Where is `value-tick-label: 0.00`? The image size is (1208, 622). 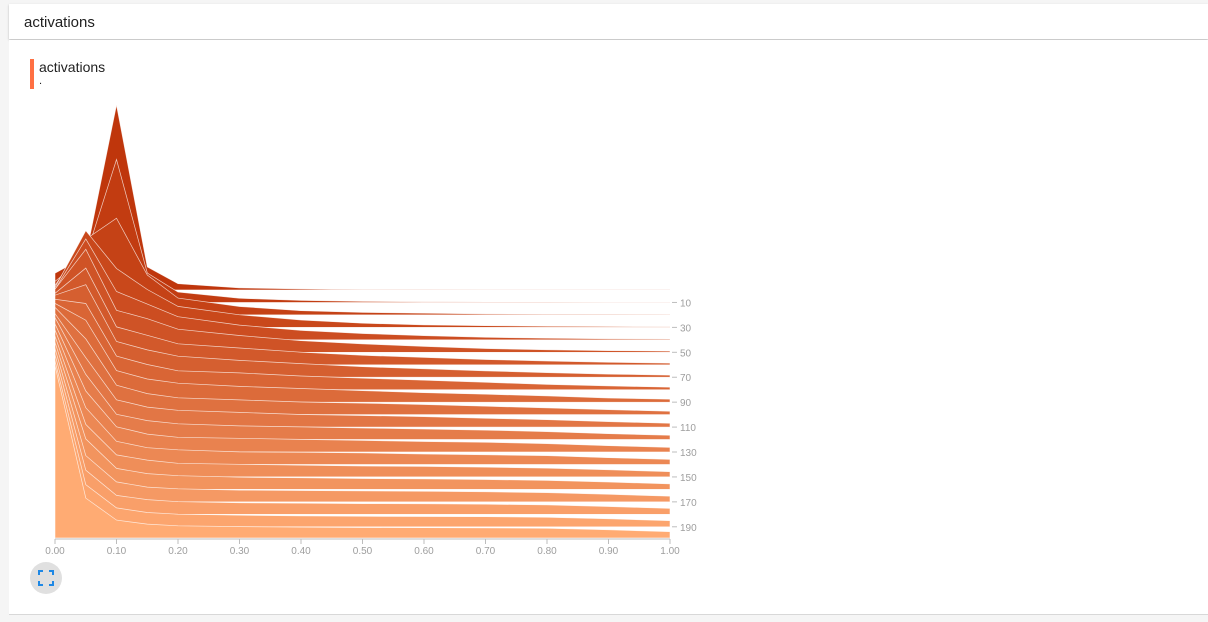
value-tick-label: 0.00 is located at coordinates (55, 551).